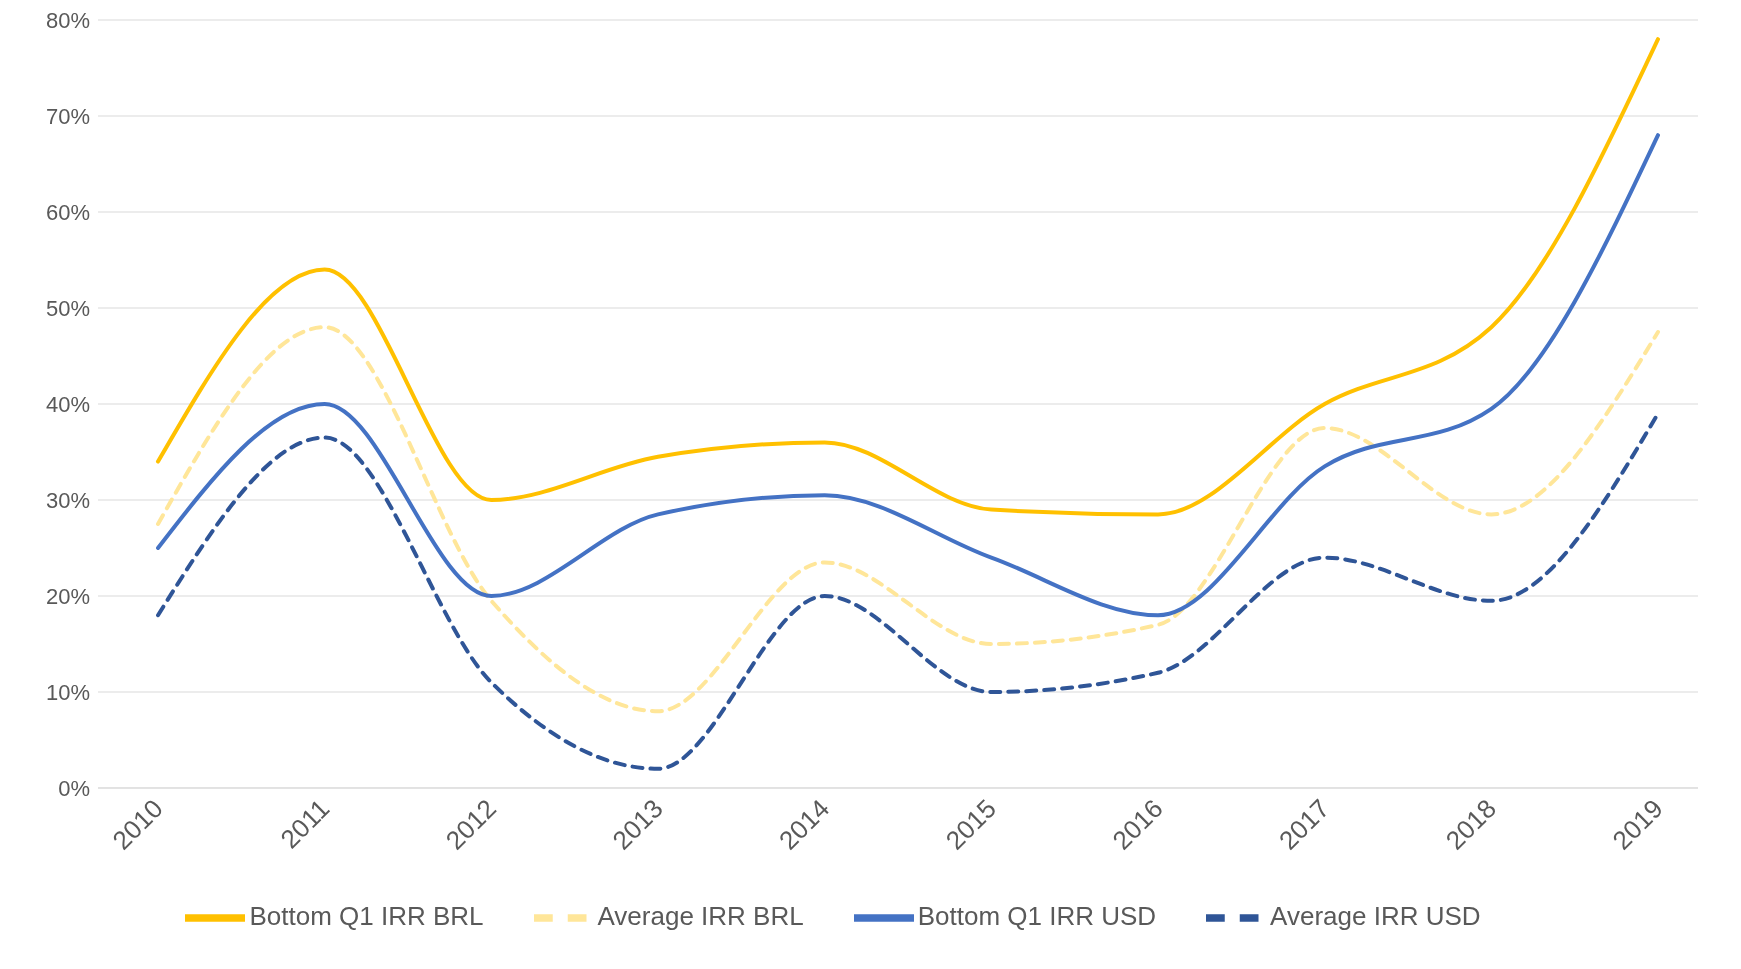 Image resolution: width=1741 pixels, height=969 pixels. What do you see at coordinates (67, 116) in the screenshot?
I see `y-tick-label: 70%` at bounding box center [67, 116].